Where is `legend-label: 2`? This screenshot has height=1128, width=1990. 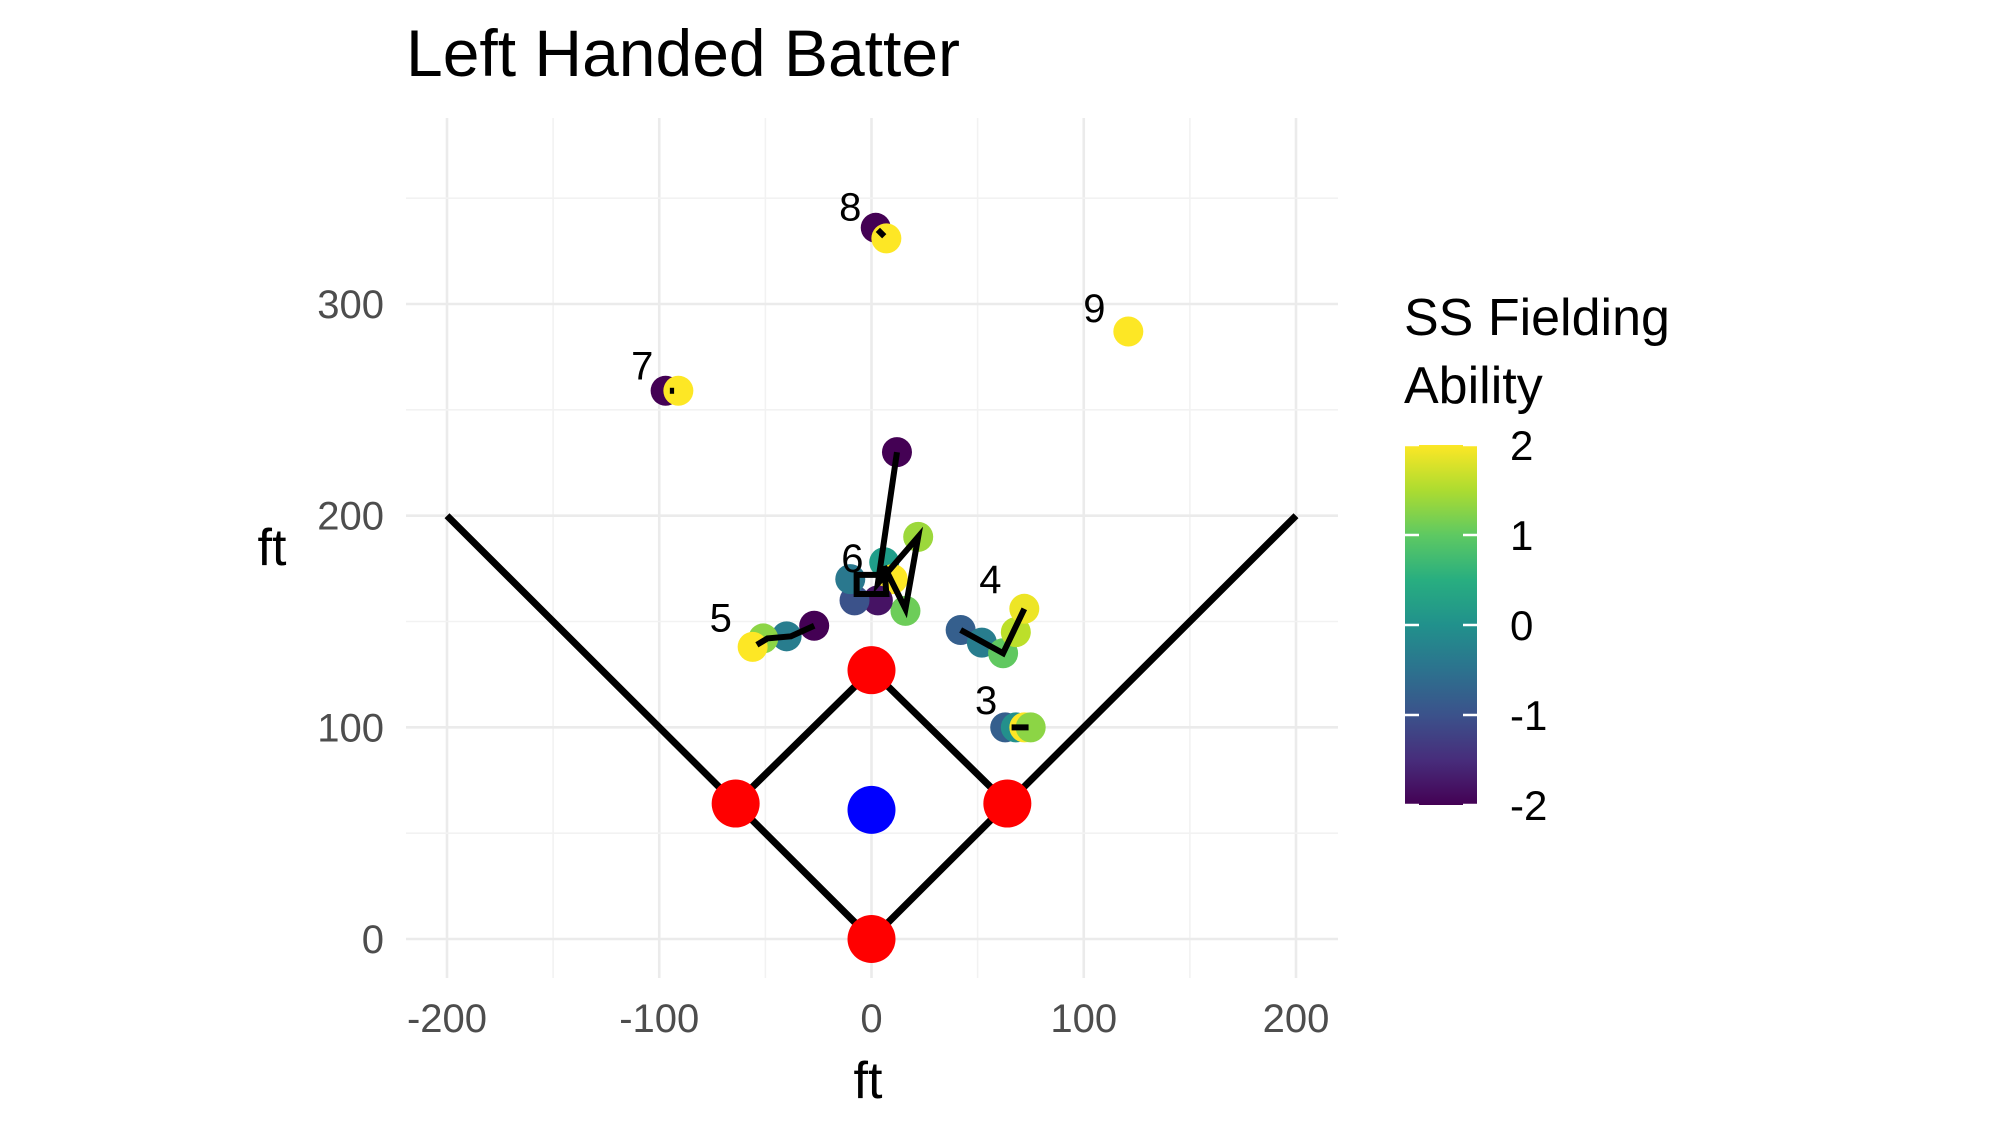 legend-label: 2 is located at coordinates (1521, 445).